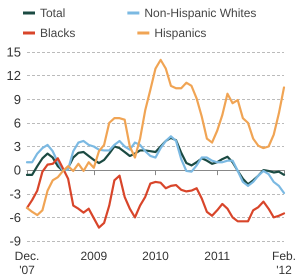 This screenshot has width=300, height=277. What do you see at coordinates (94, 256) in the screenshot?
I see `x-tick-label: 2009` at bounding box center [94, 256].